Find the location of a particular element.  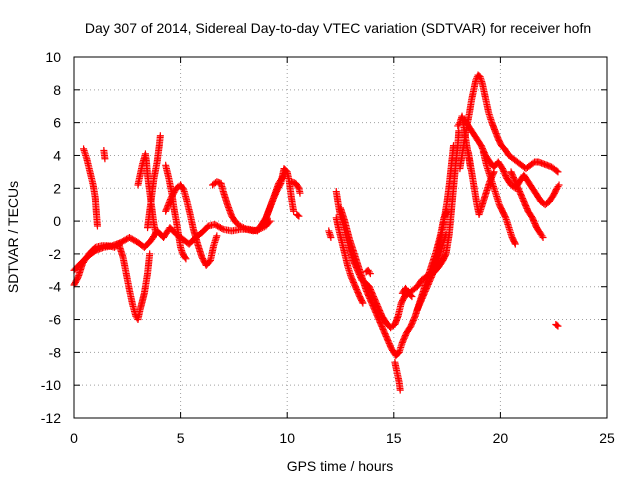

y-tick-label: -6 is located at coordinates (55, 320).